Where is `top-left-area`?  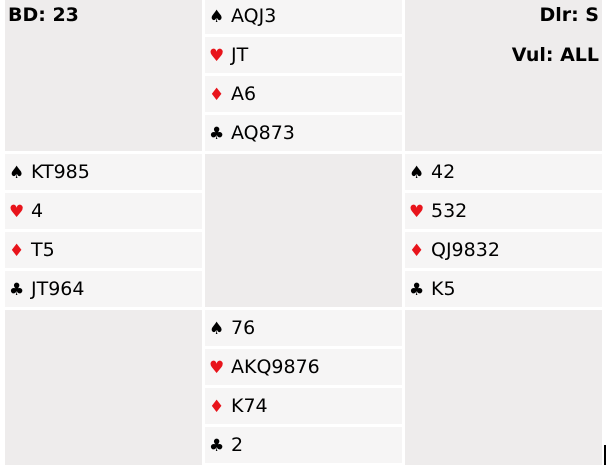 top-left-area is located at coordinates (103, 75).